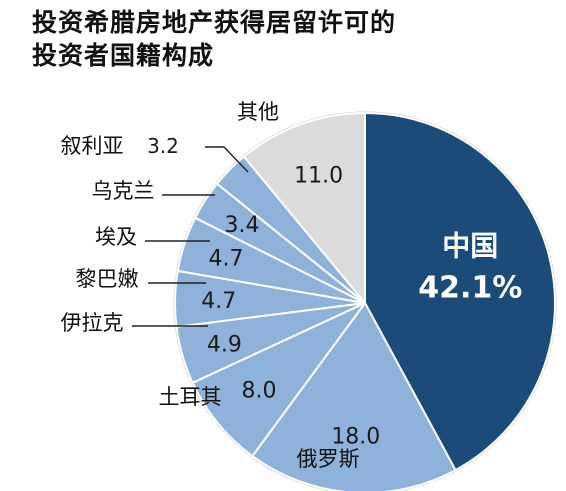 Image resolution: width=566 pixels, height=491 pixels. What do you see at coordinates (123, 191) in the screenshot?
I see `slice-6-category-label: 乌克兰` at bounding box center [123, 191].